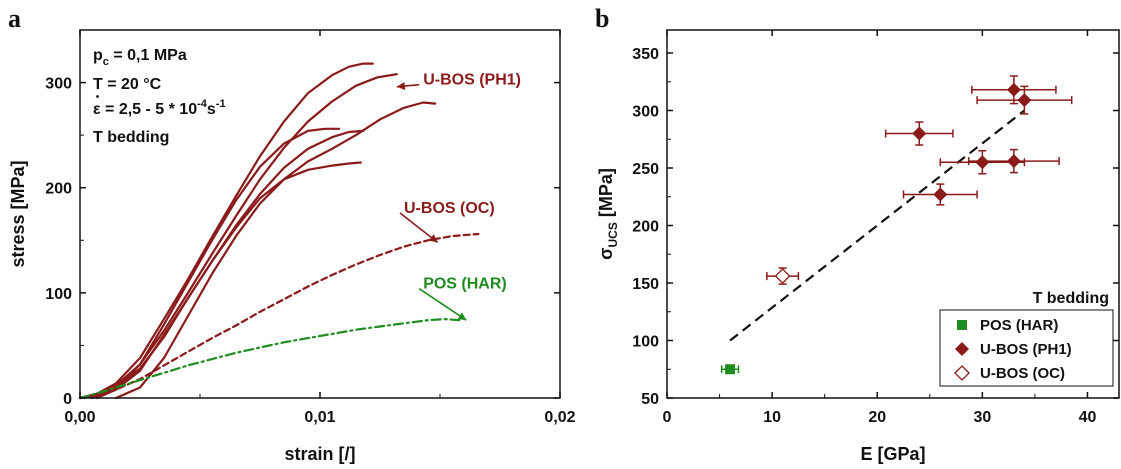 The width and height of the screenshot is (1121, 469). What do you see at coordinates (782, 276) in the screenshot?
I see `data-point-u-bos-oc` at bounding box center [782, 276].